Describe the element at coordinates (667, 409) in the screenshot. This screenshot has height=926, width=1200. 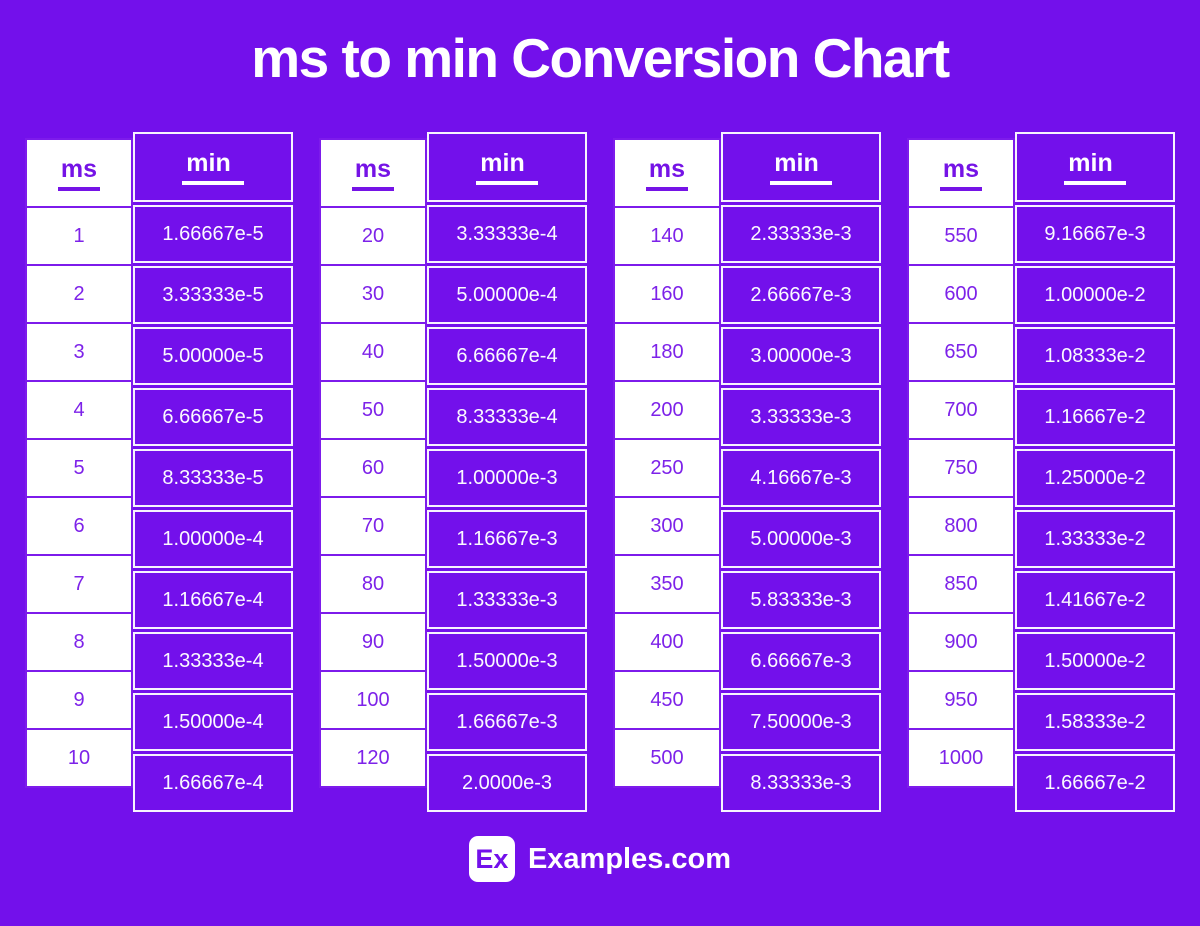
I see `ms-cell: 200` at that location.